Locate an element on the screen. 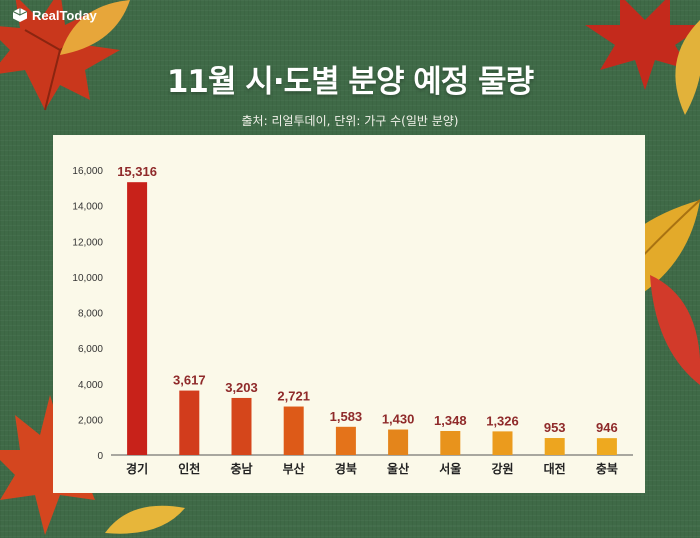 This screenshot has width=700, height=538. yellow-leaf-right-edge-decoration is located at coordinates (687, 67).